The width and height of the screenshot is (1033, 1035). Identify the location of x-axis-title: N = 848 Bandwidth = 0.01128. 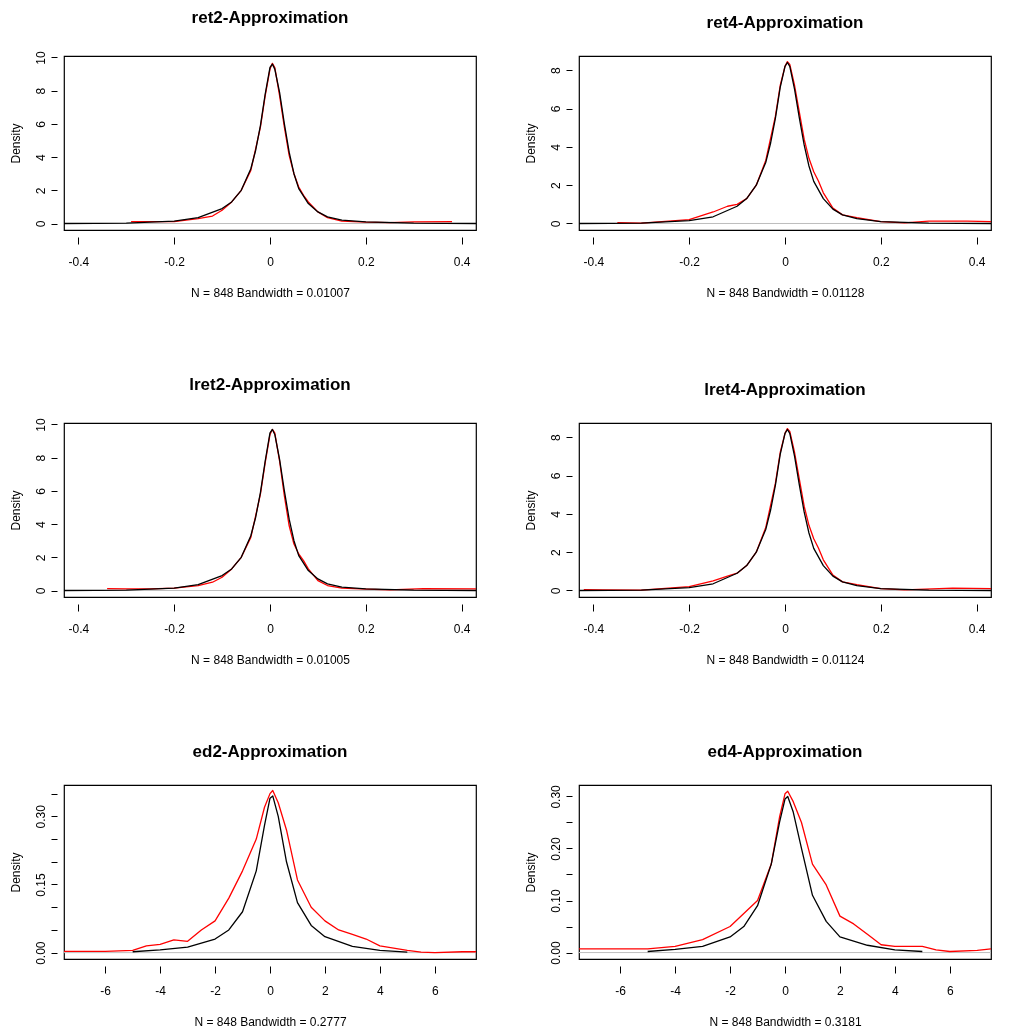
(785, 292).